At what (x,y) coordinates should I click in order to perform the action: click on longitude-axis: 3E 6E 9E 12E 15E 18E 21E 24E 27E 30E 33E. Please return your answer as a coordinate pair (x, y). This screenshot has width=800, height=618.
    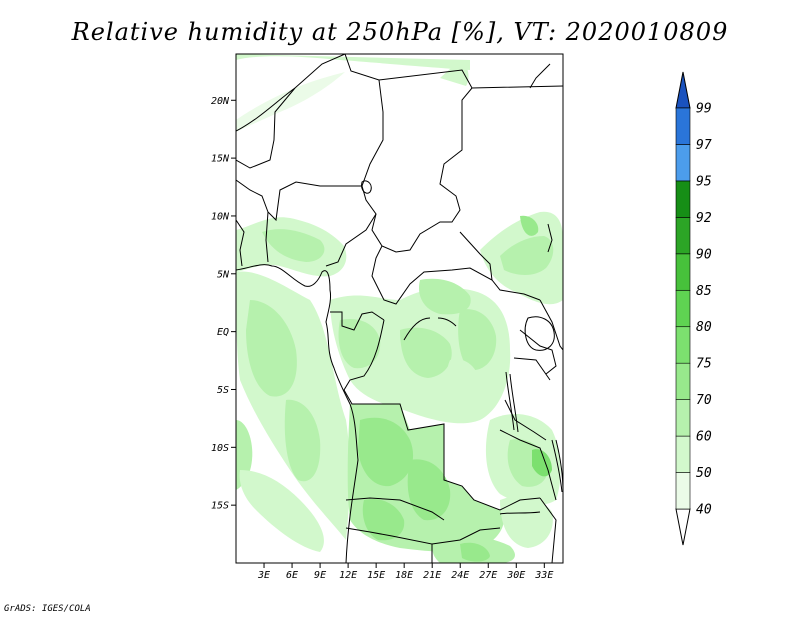
    Looking at the image, I should click on (405, 572).